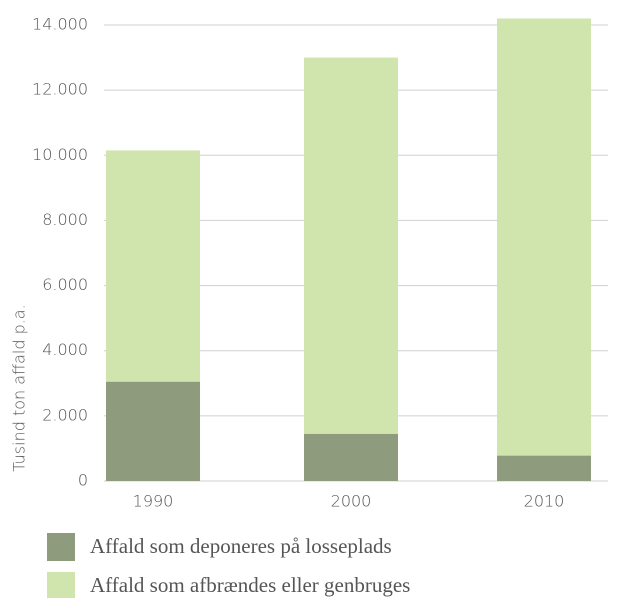 Image resolution: width=622 pixels, height=598 pixels. I want to click on y-tick-label: 14.000, so click(60, 24).